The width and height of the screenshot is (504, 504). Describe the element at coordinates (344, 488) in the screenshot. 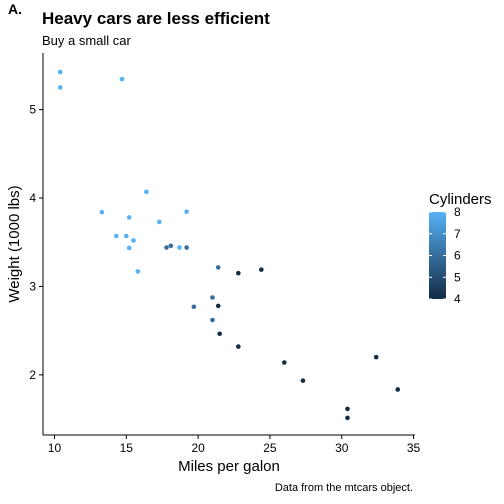

I see `caption: Data from the mtcars object.` at that location.